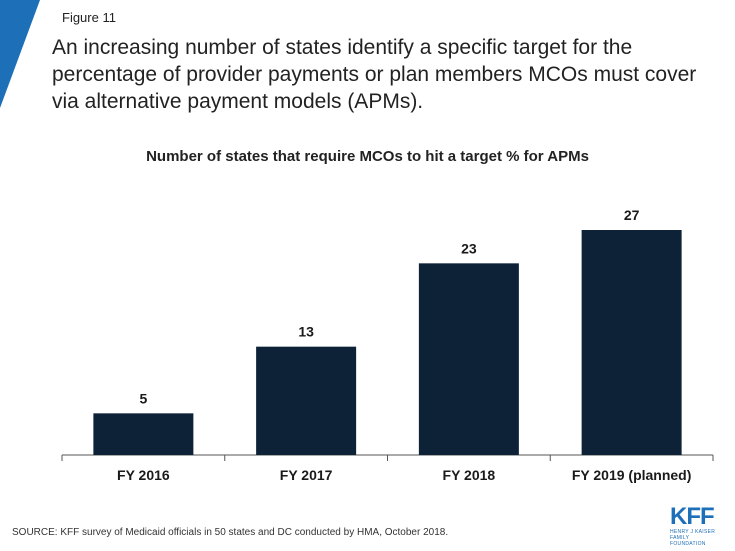 The width and height of the screenshot is (735, 551). Describe the element at coordinates (468, 359) in the screenshot. I see `bar-fy-2018` at that location.